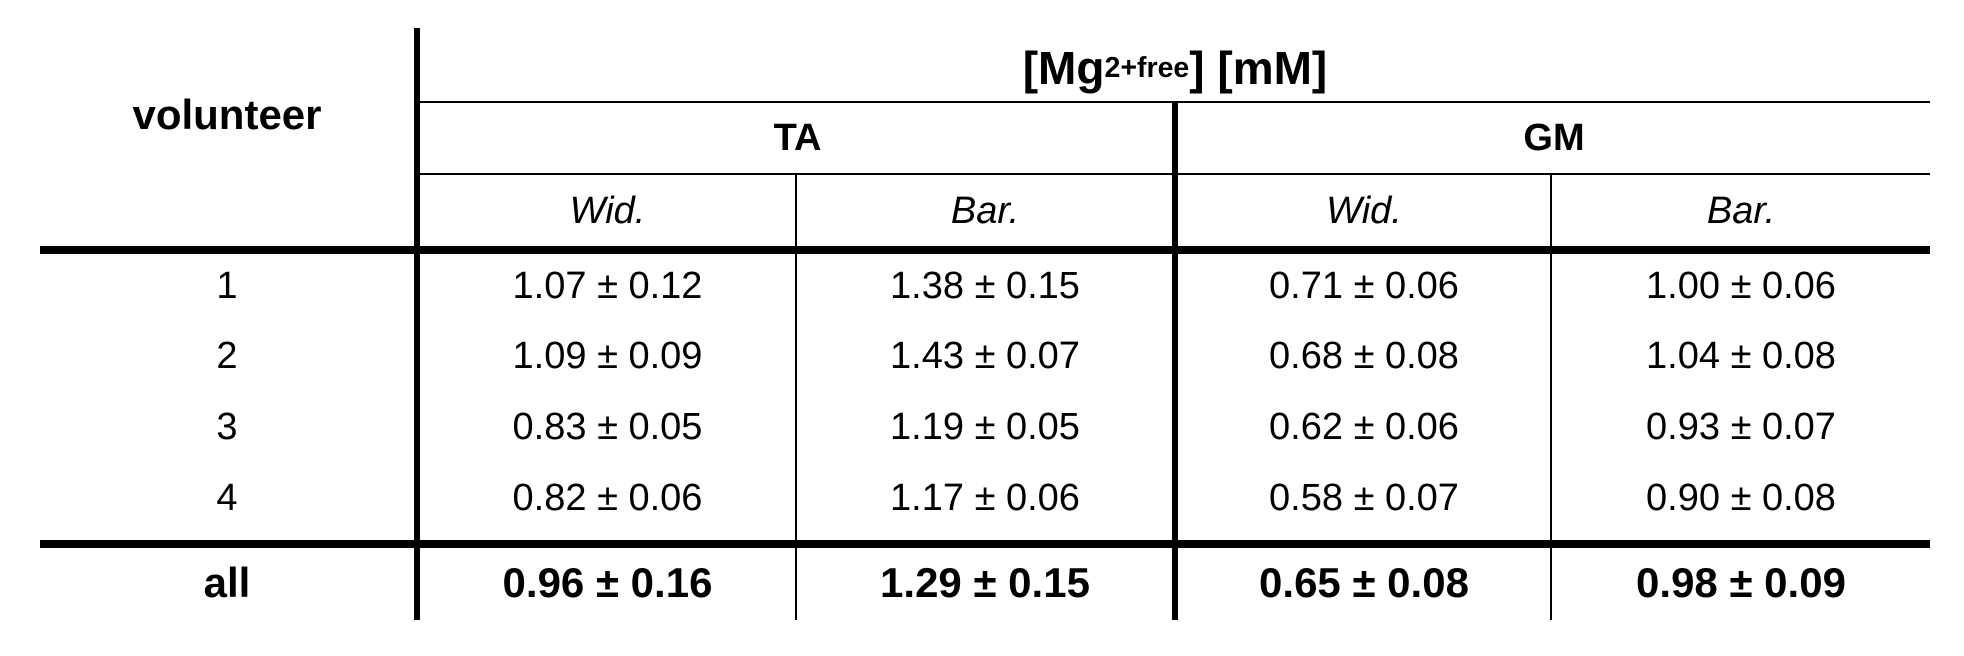 The width and height of the screenshot is (1964, 656). Describe the element at coordinates (227, 582) in the screenshot. I see `summary-label: all` at that location.